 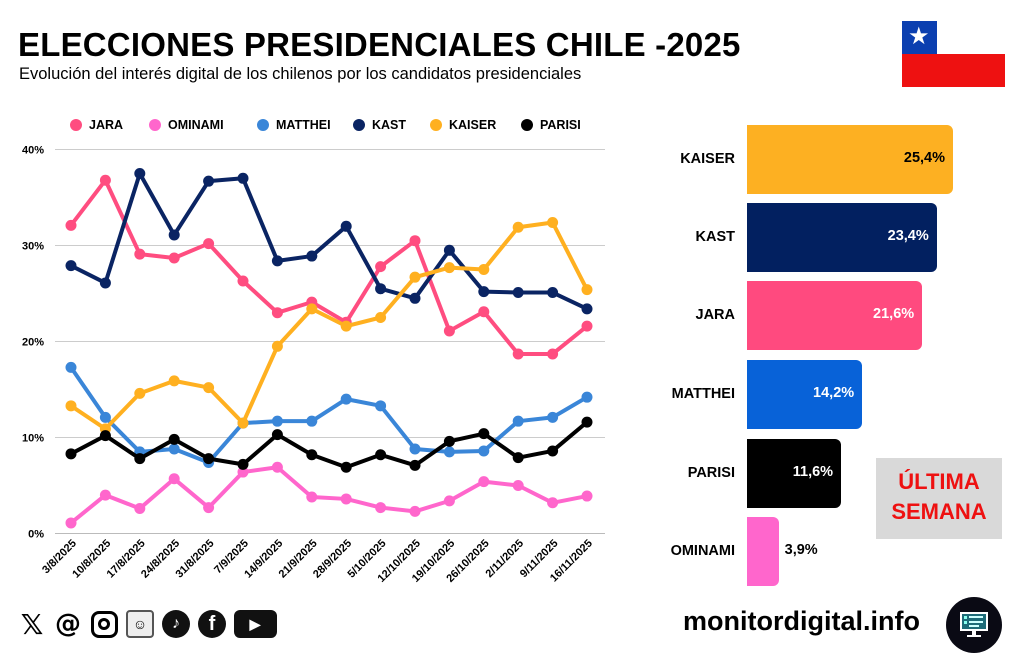 I want to click on legend-item-matthei: MATTHEI, so click(x=294, y=125).